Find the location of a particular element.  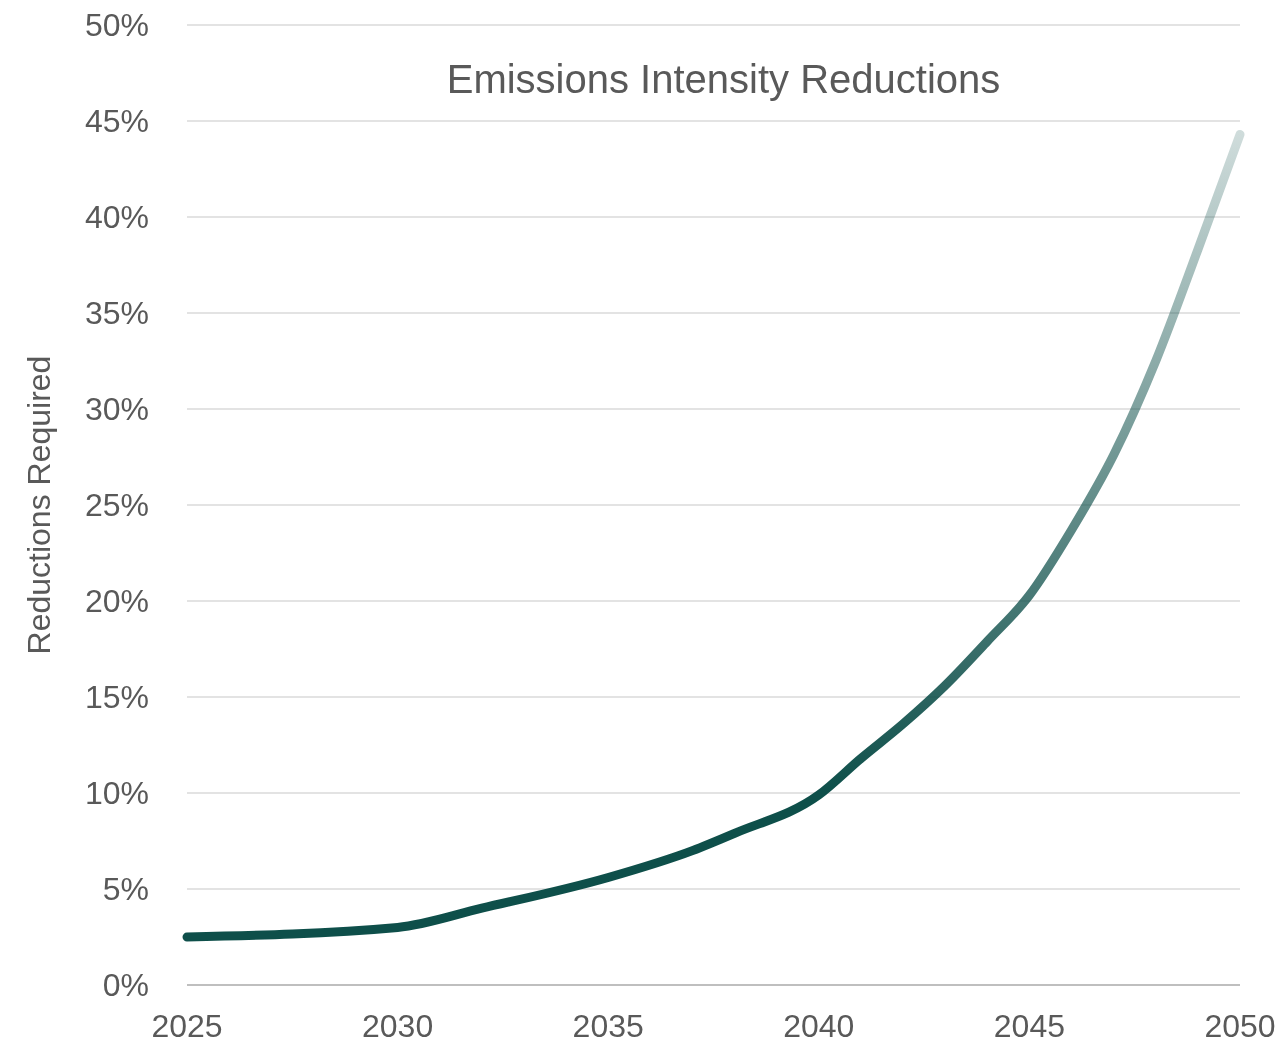

x-tick-label: 2040 is located at coordinates (819, 1026).